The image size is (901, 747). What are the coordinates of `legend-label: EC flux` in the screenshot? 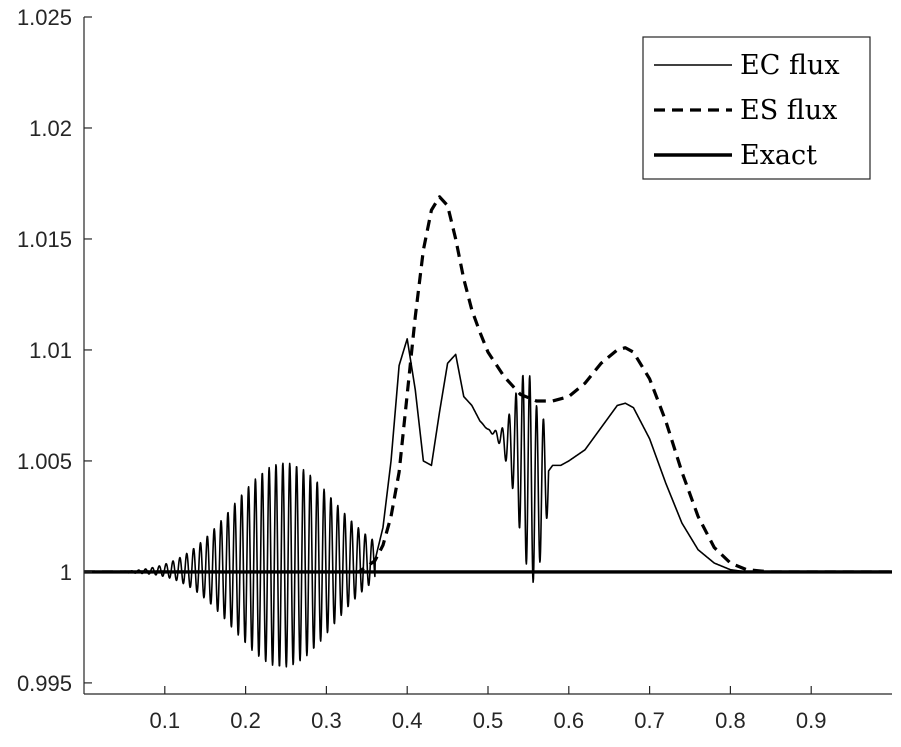 It's located at (790, 65).